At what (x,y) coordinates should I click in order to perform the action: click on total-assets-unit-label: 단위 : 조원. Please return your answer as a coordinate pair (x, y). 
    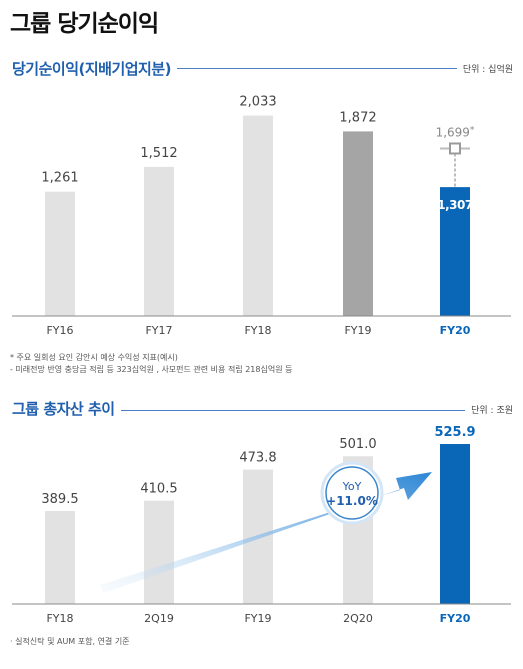
    Looking at the image, I should click on (489, 409).